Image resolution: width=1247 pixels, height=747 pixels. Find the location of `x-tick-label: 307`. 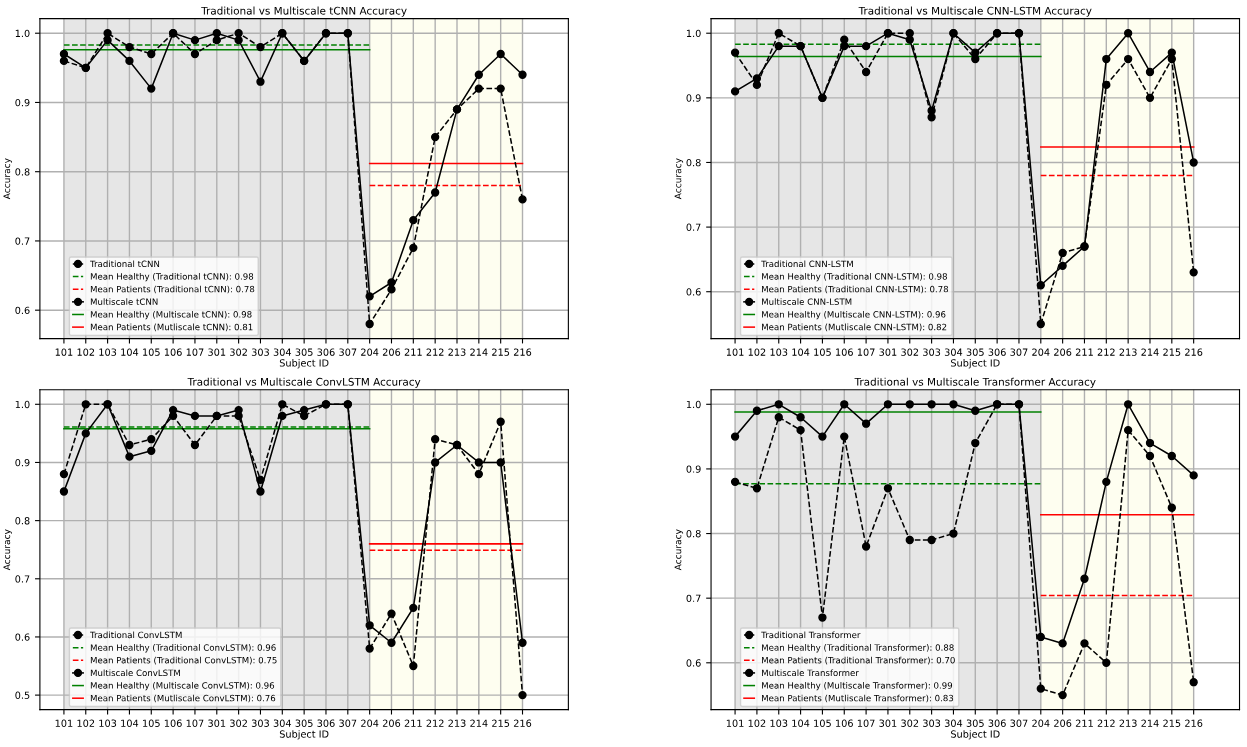

x-tick-label: 307 is located at coordinates (348, 723).